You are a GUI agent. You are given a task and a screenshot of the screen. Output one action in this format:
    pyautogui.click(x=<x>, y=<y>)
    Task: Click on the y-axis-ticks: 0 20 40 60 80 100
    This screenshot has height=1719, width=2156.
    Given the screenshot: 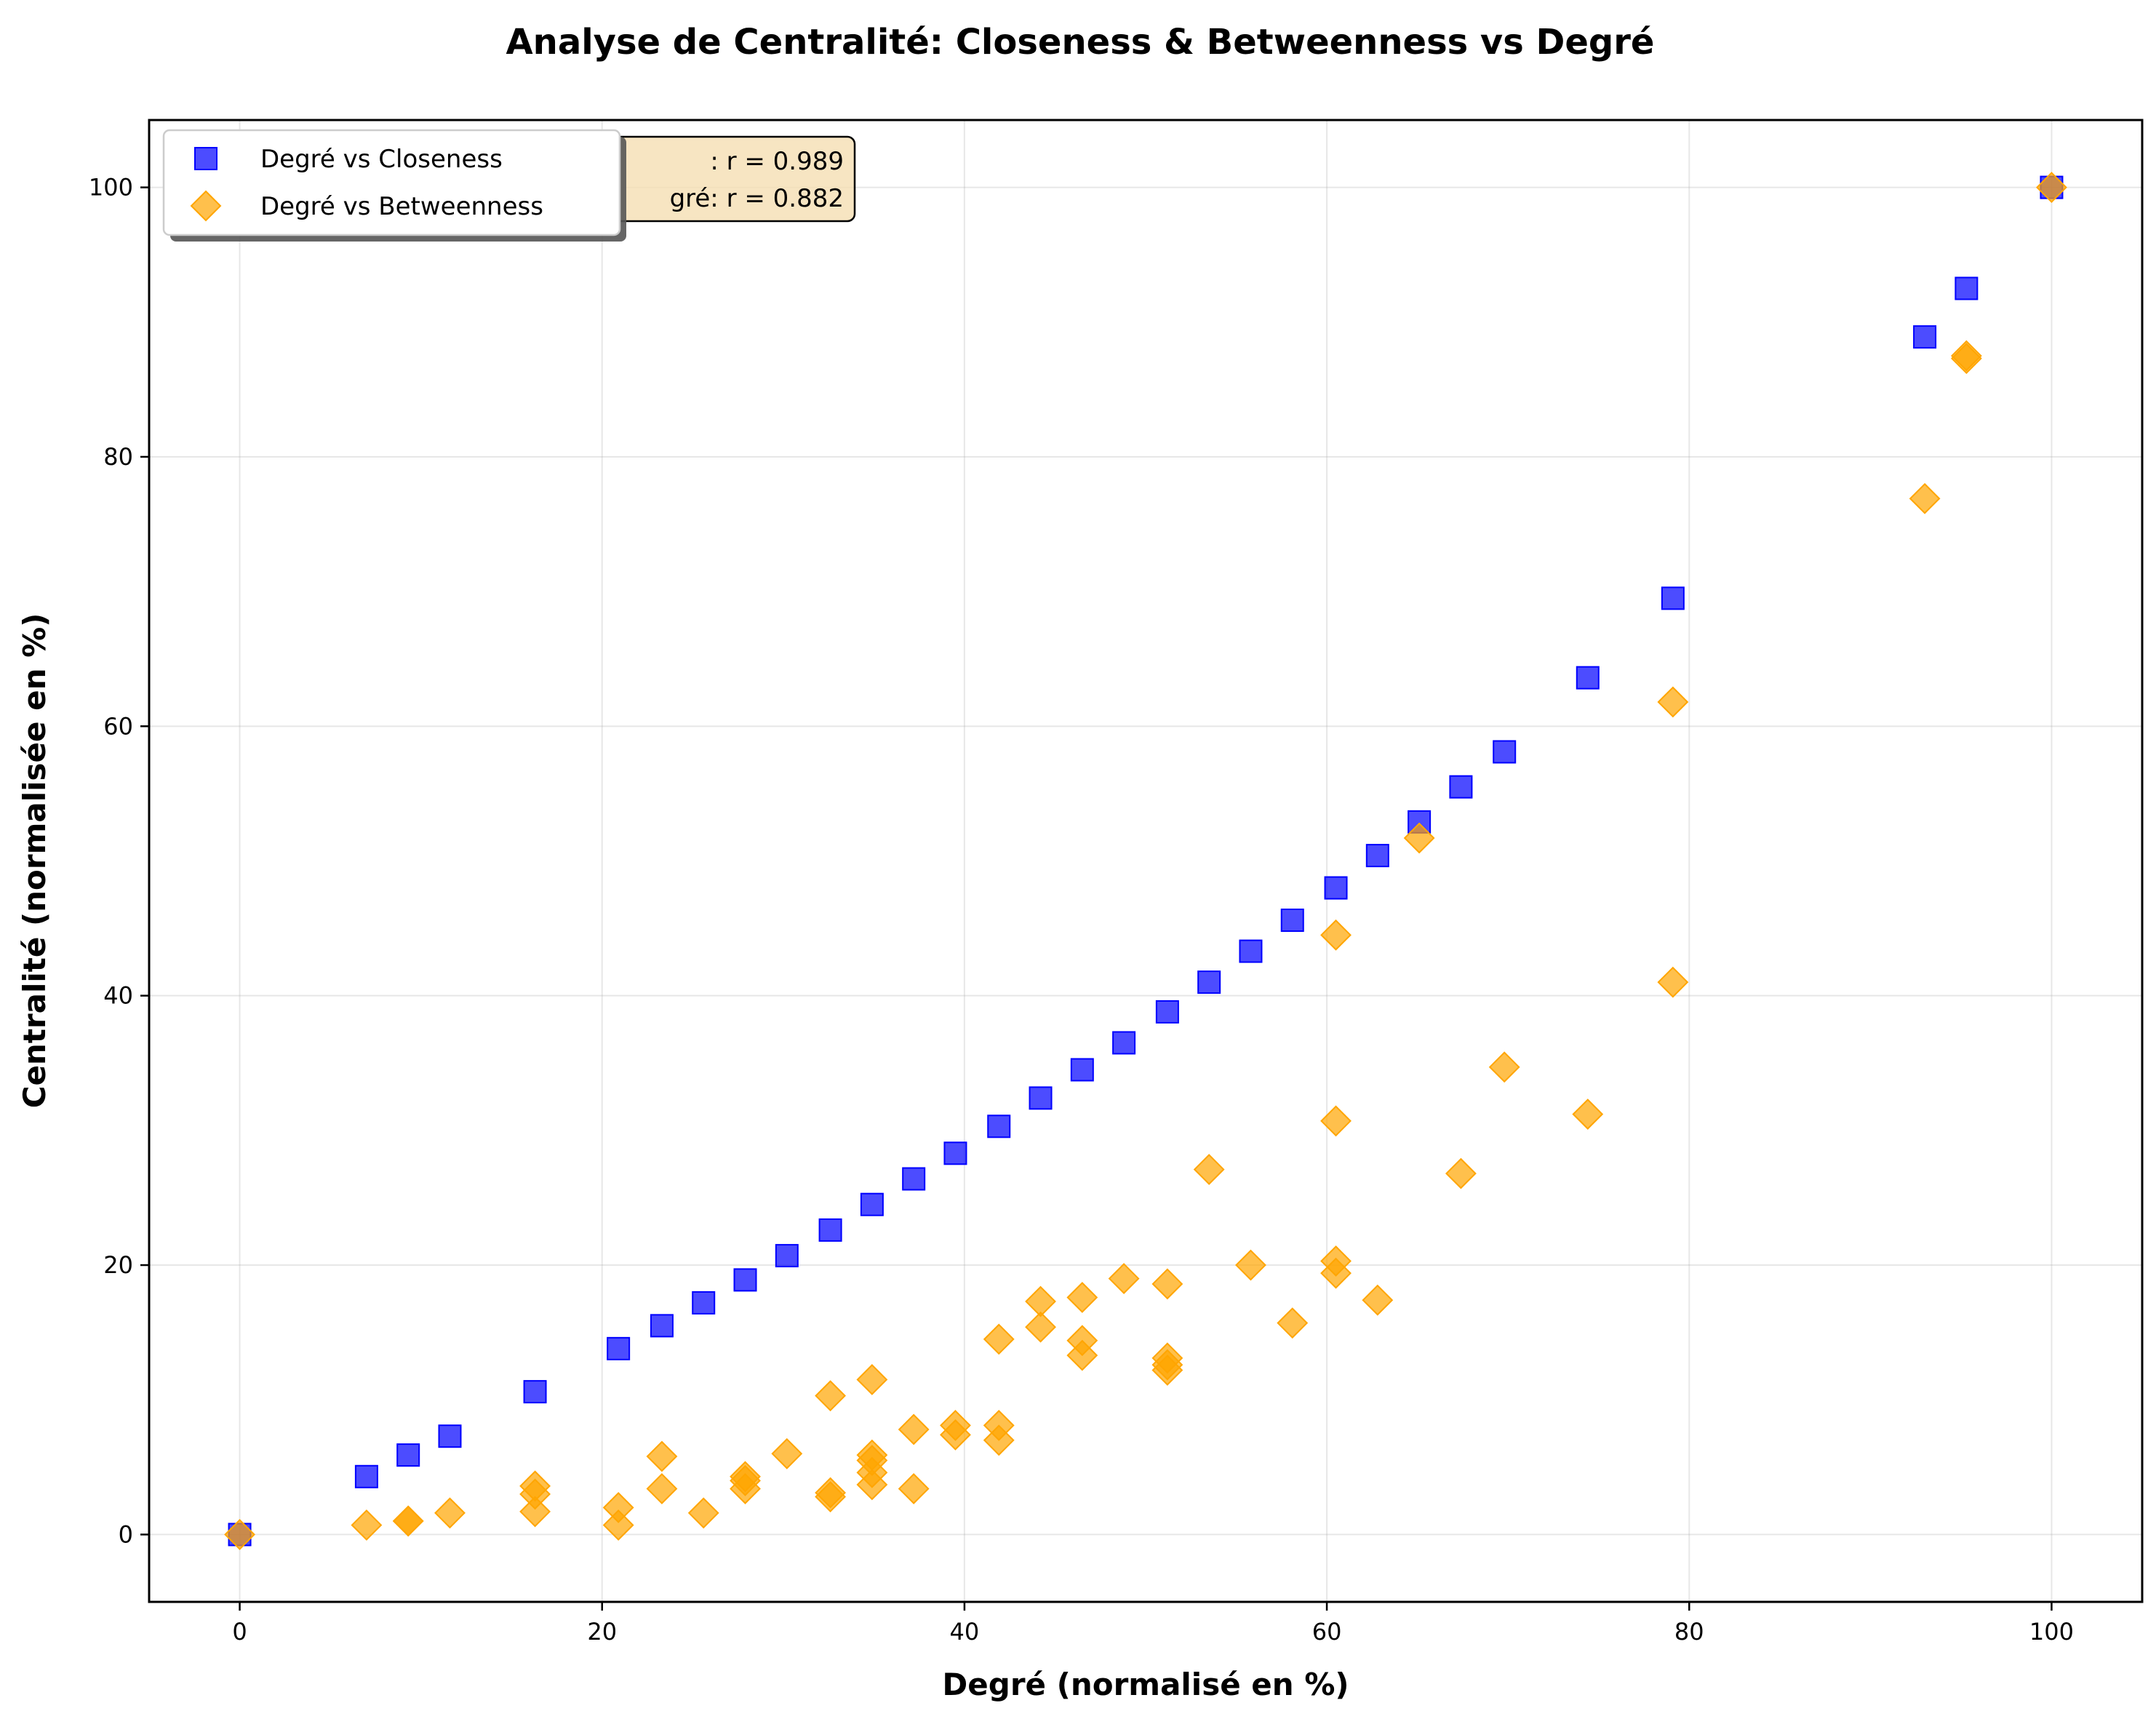 What is the action you would take?
    pyautogui.click(x=119, y=861)
    